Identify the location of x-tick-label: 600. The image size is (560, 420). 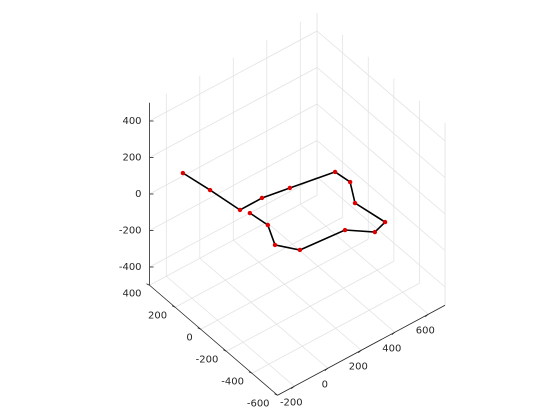
(425, 330).